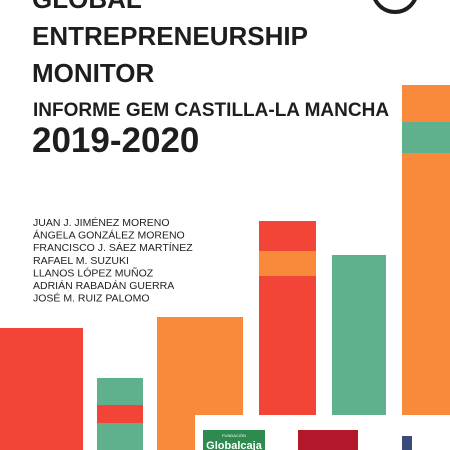 Image resolution: width=450 pixels, height=450 pixels. I want to click on partner-icon, so click(407, 443).